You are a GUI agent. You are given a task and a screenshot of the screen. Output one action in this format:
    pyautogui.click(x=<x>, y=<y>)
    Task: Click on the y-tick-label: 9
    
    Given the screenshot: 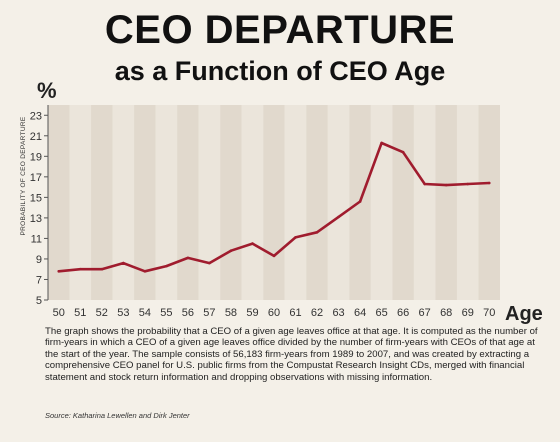 What is the action you would take?
    pyautogui.click(x=39, y=260)
    